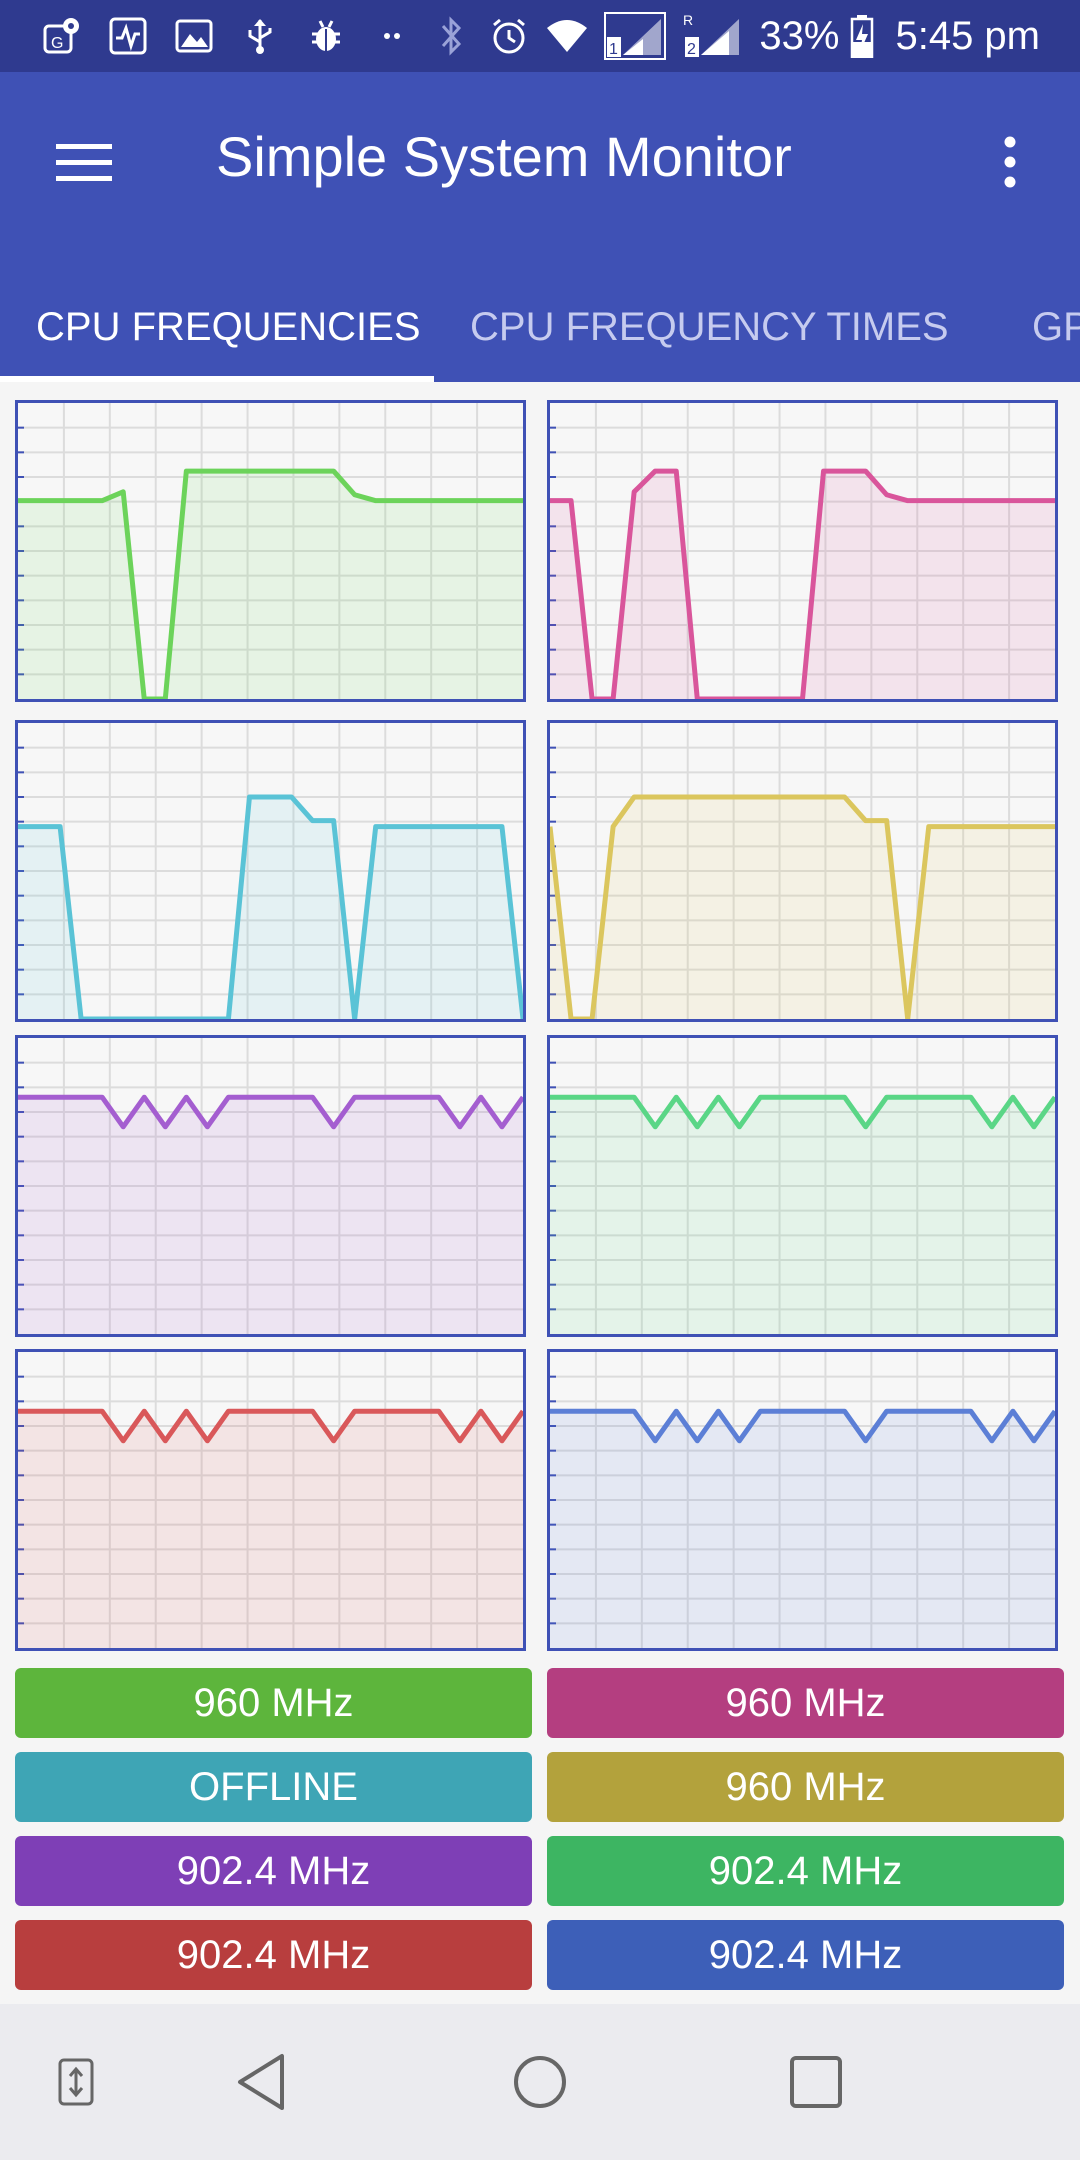  I want to click on core-7-chart, so click(802, 1500).